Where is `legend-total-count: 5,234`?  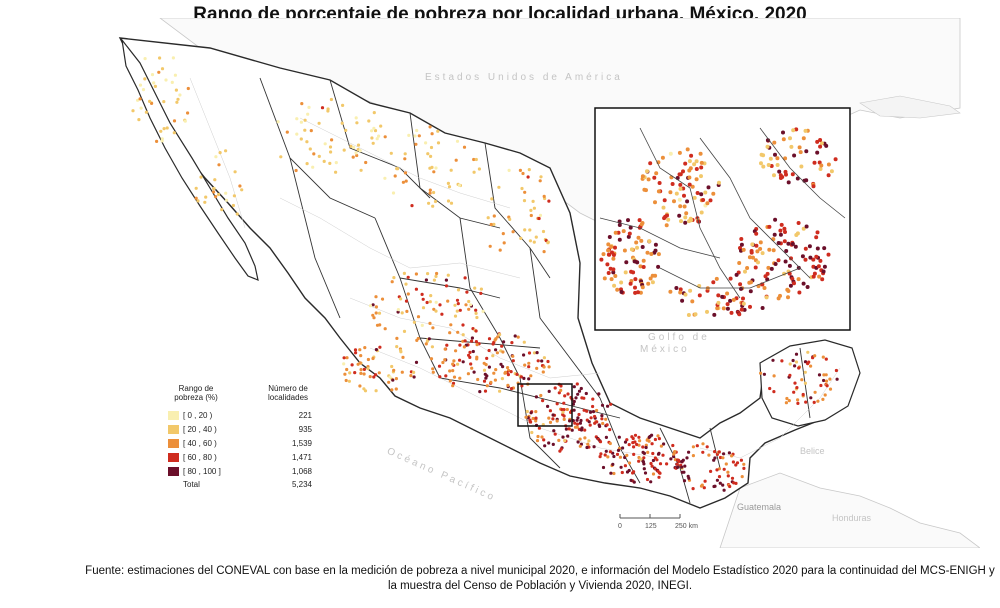 legend-total-count: 5,234 is located at coordinates (301, 484).